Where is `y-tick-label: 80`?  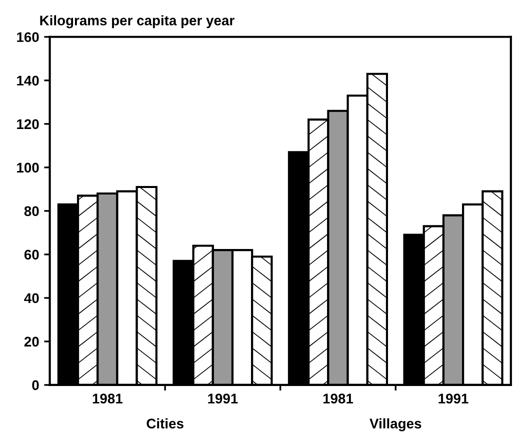
y-tick-label: 80 is located at coordinates (31, 211).